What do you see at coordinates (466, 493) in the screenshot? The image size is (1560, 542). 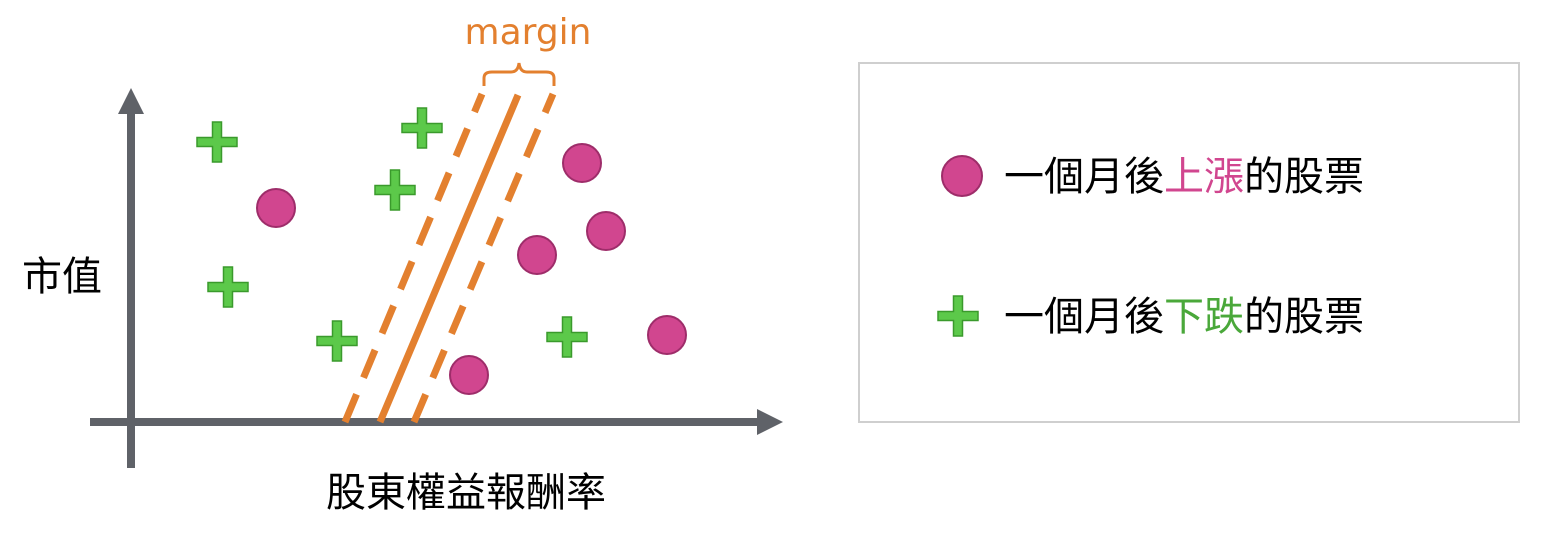 I see `x-axis-label: 股東權益報酬率` at bounding box center [466, 493].